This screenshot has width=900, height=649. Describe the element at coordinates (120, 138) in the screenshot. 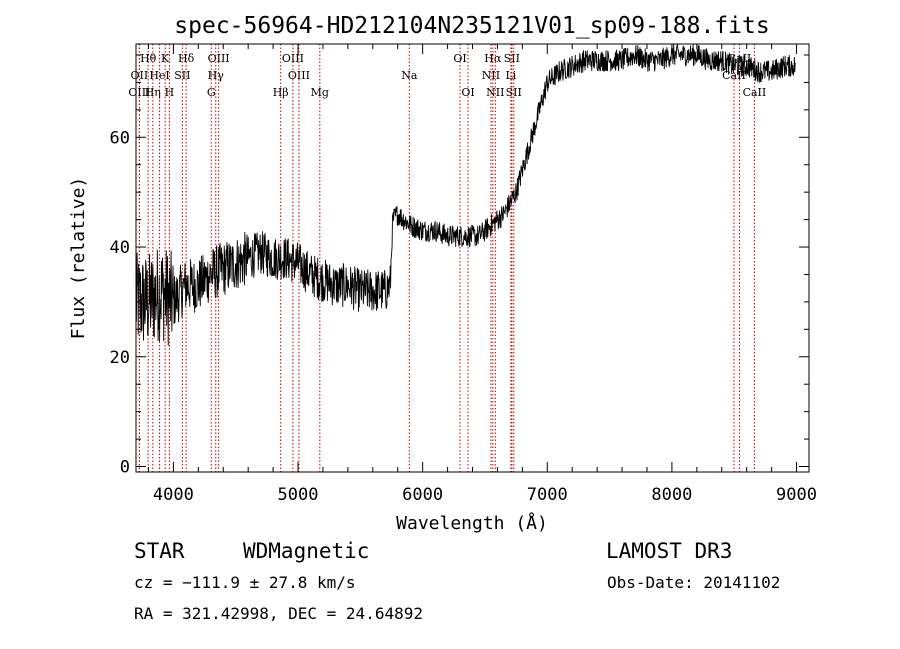

I see `y-tick-label: 60` at that location.